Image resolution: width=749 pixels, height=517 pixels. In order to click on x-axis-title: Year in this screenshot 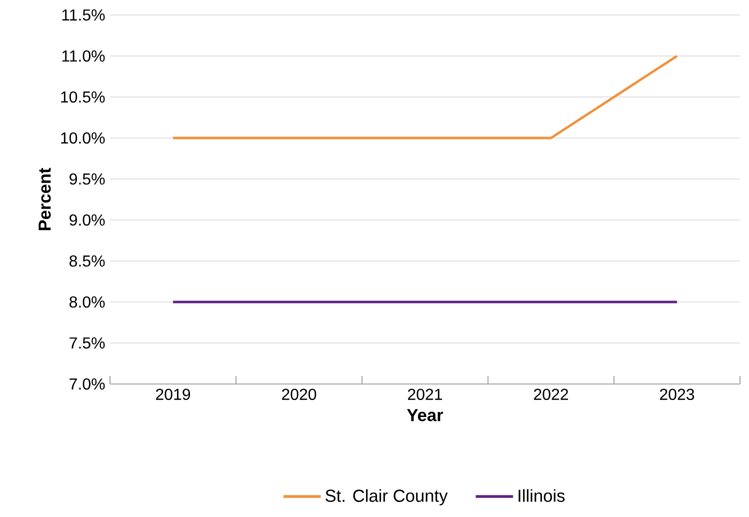, I will do `click(425, 415)`.